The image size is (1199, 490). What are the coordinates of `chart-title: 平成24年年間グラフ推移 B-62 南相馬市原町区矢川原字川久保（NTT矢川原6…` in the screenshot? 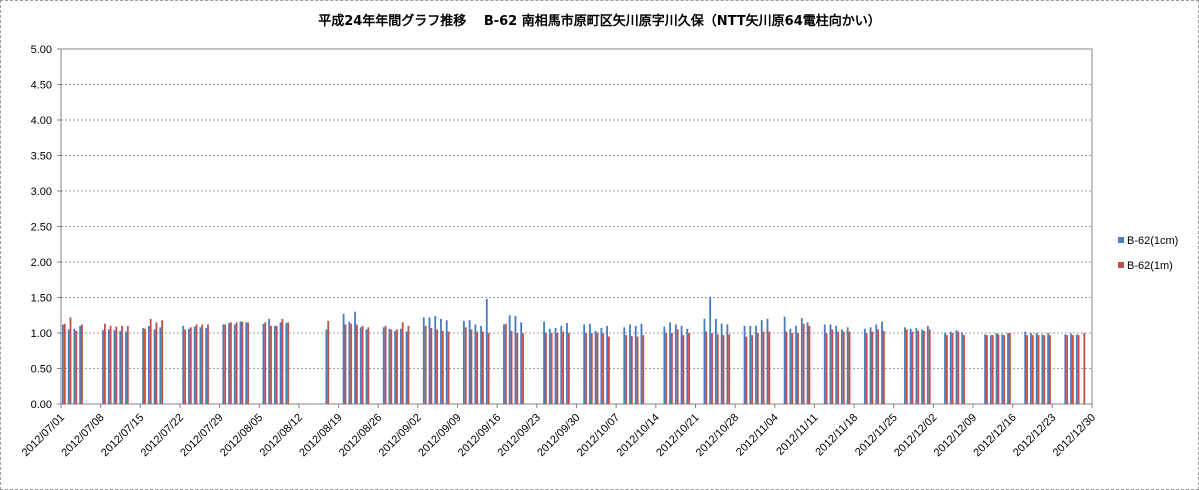 It's located at (599, 21).